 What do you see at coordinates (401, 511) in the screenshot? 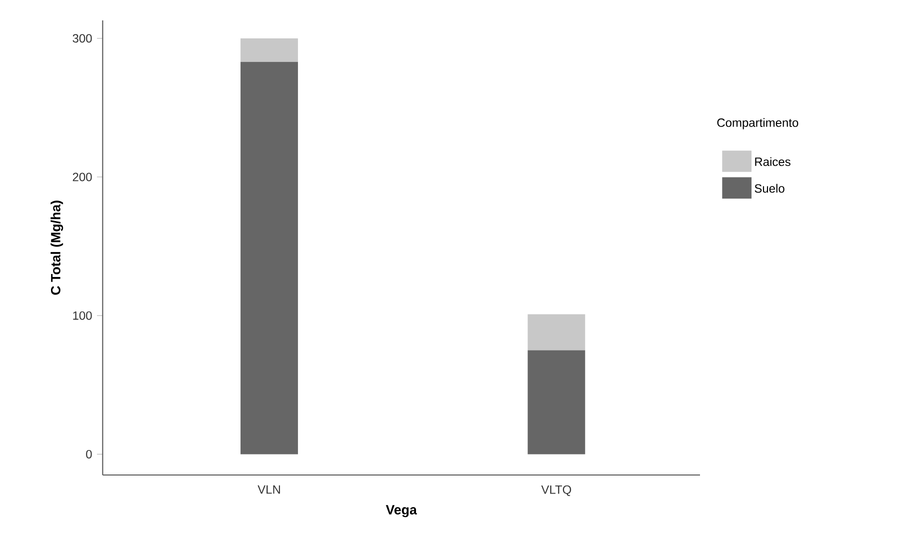
I see `x-axis-title: Vega` at bounding box center [401, 511].